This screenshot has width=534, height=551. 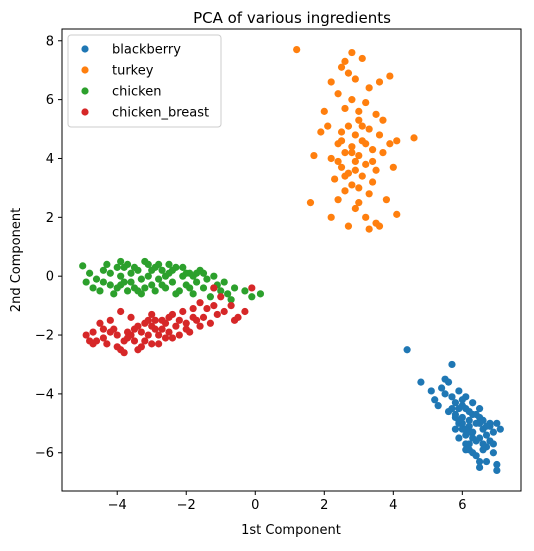 I want to click on y-axis-label: 2nd Component, so click(x=16, y=260).